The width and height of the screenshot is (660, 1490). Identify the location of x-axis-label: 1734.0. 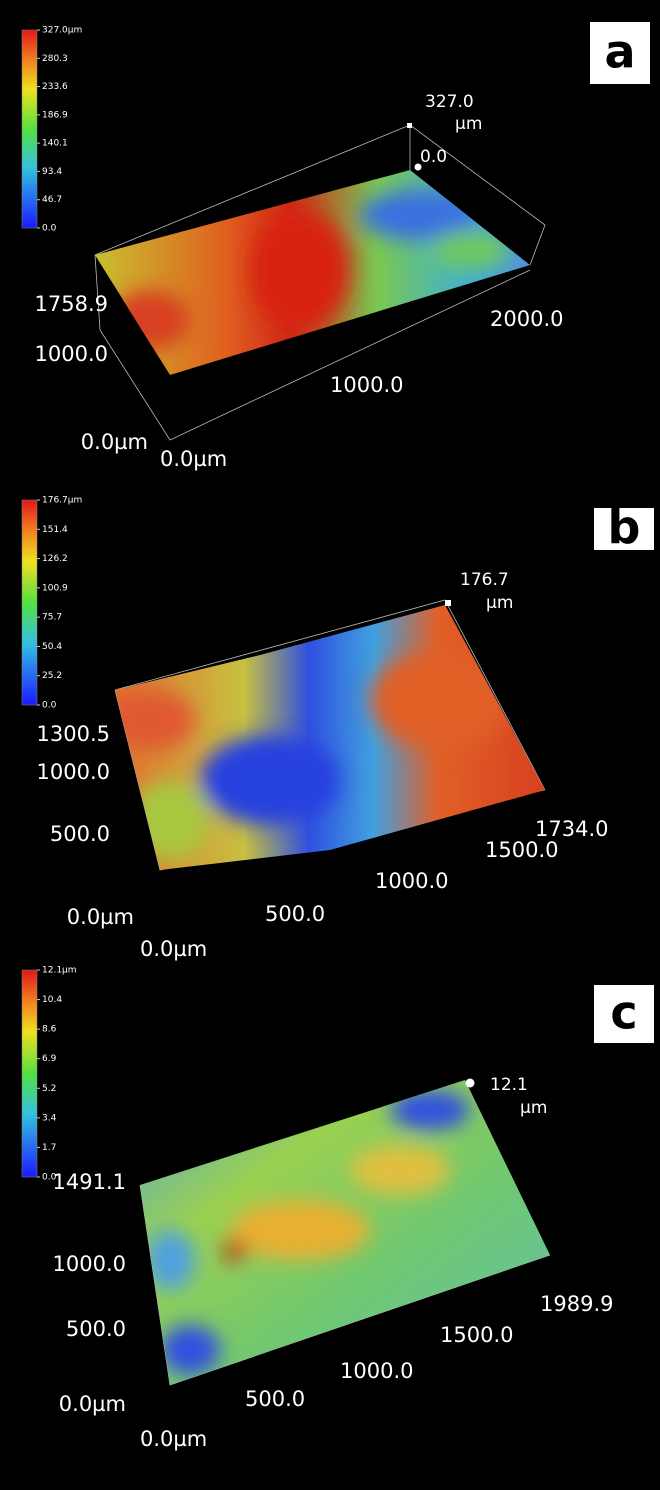
(571, 829).